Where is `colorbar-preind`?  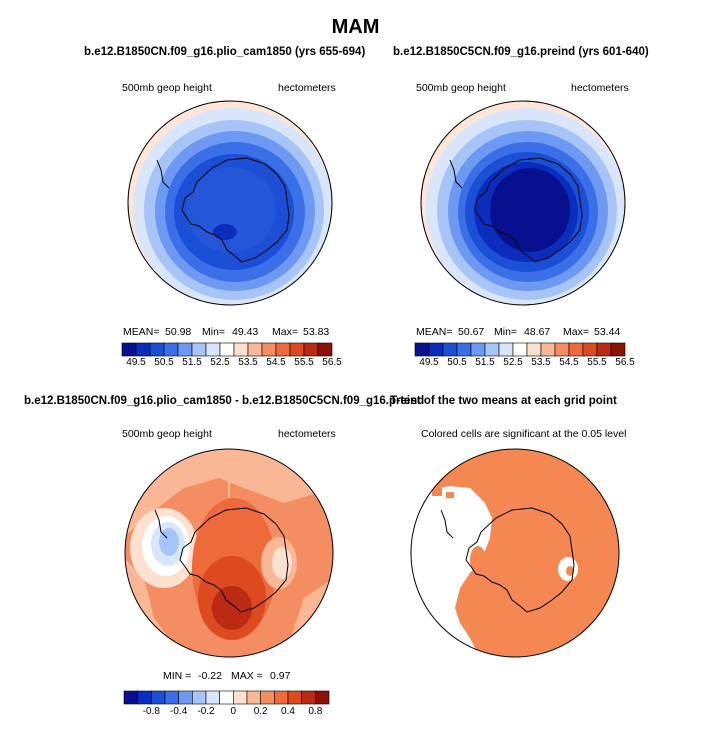
colorbar-preind is located at coordinates (520, 349).